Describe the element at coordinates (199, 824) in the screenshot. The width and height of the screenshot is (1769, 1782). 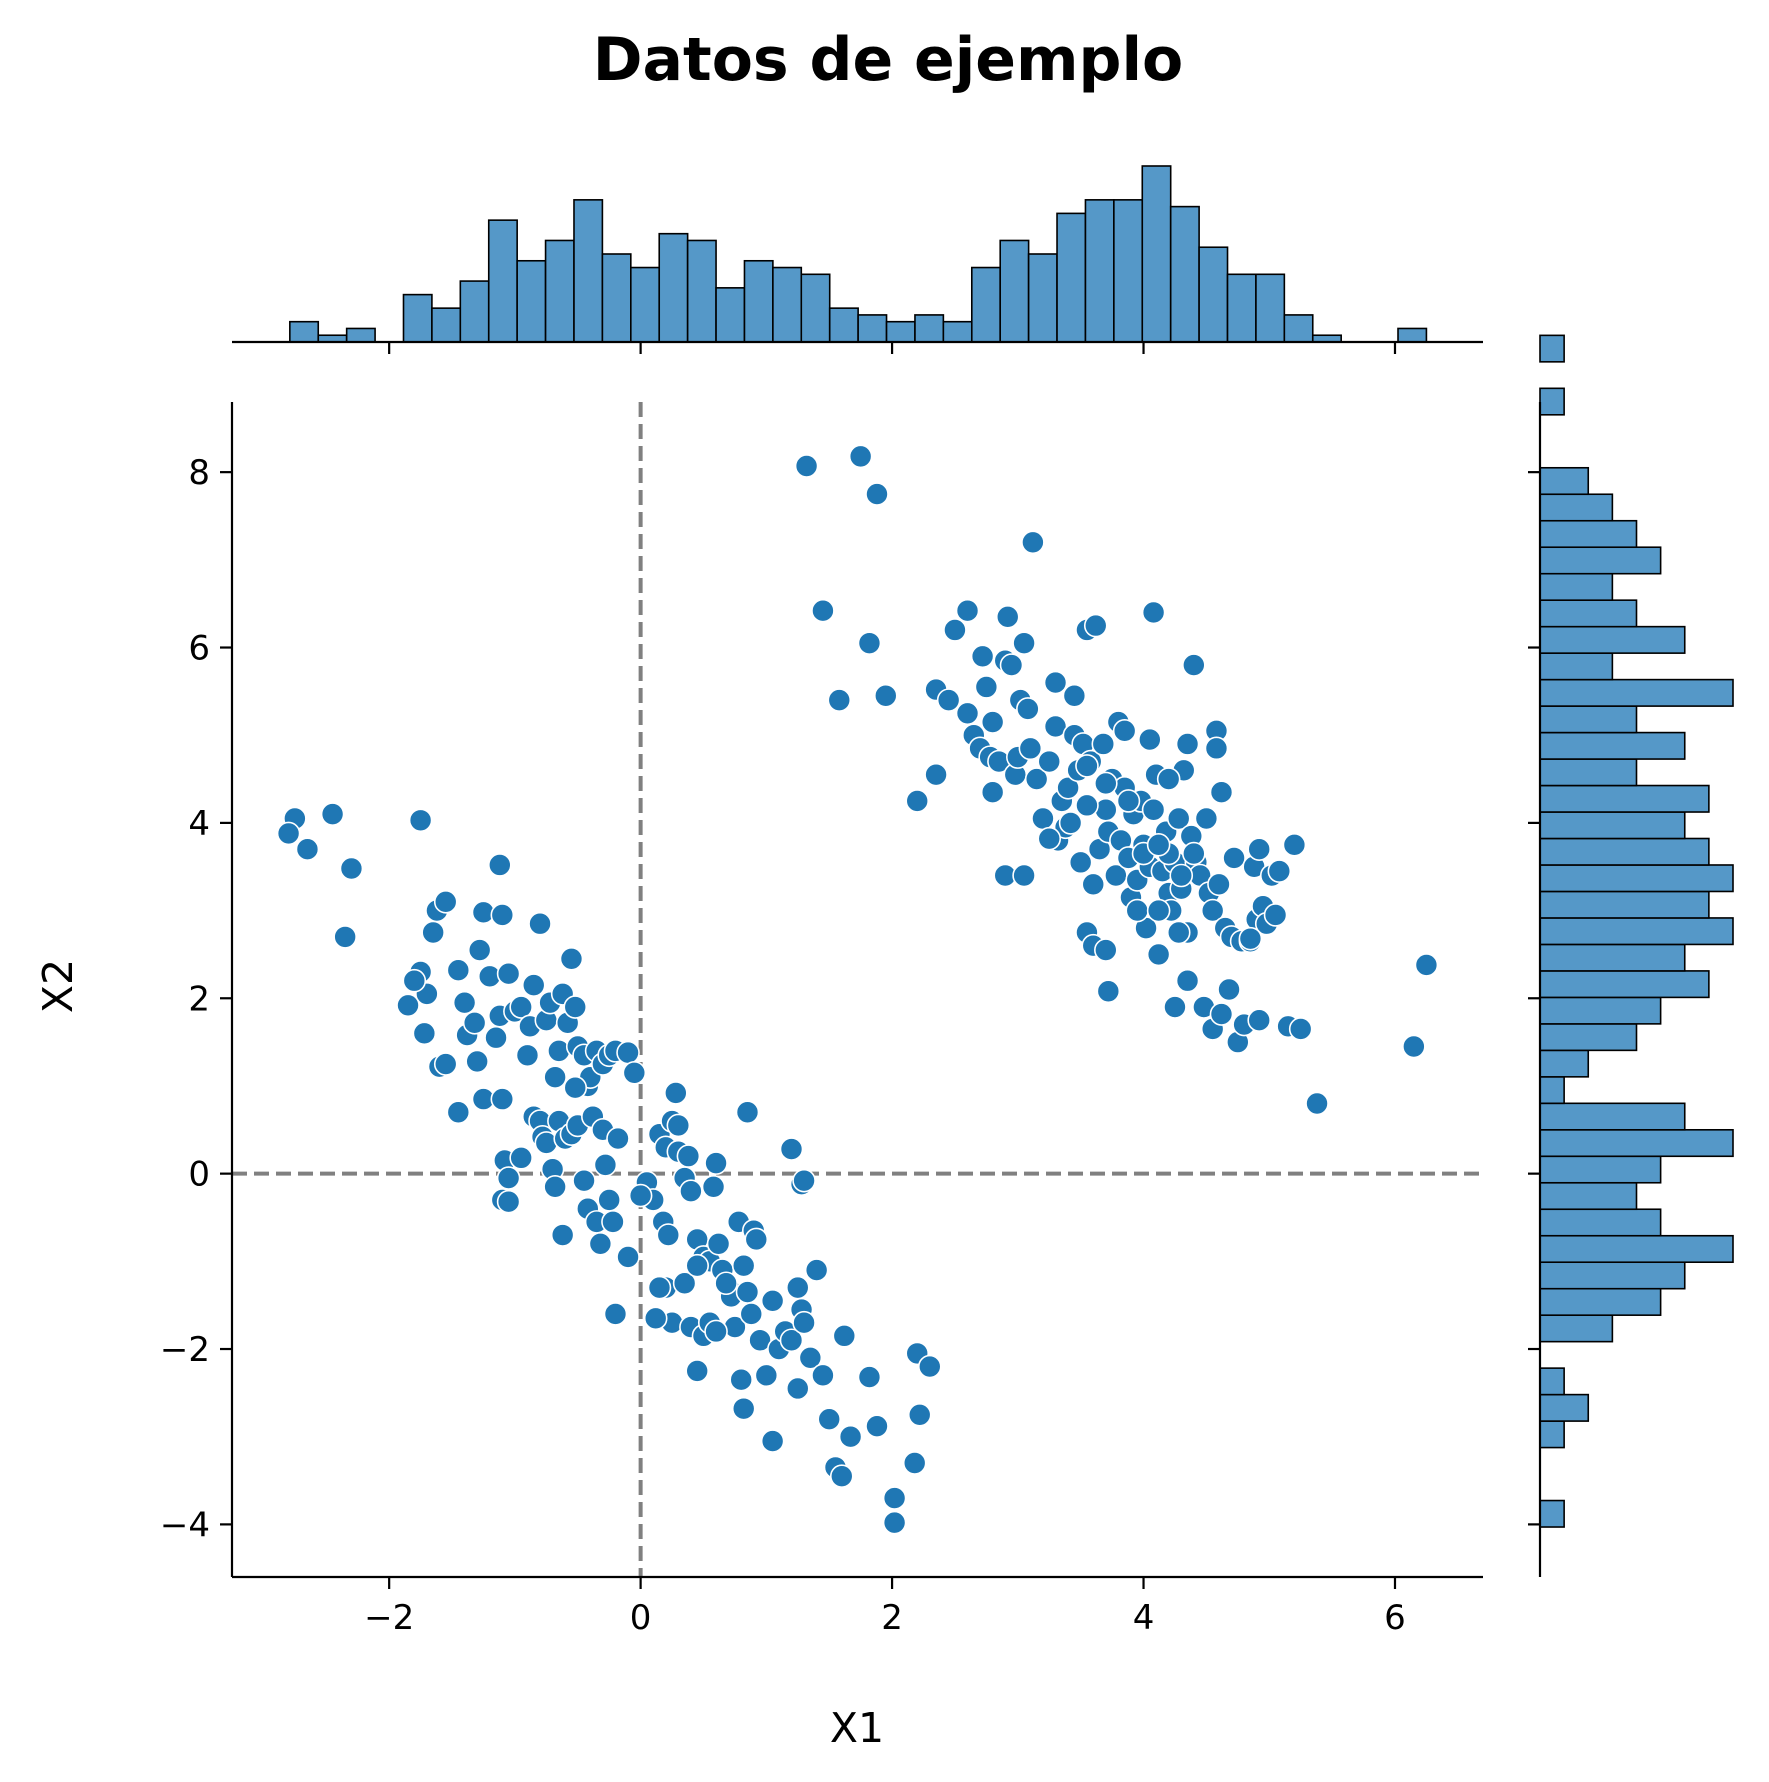
I see `y-tick-label: 4` at that location.